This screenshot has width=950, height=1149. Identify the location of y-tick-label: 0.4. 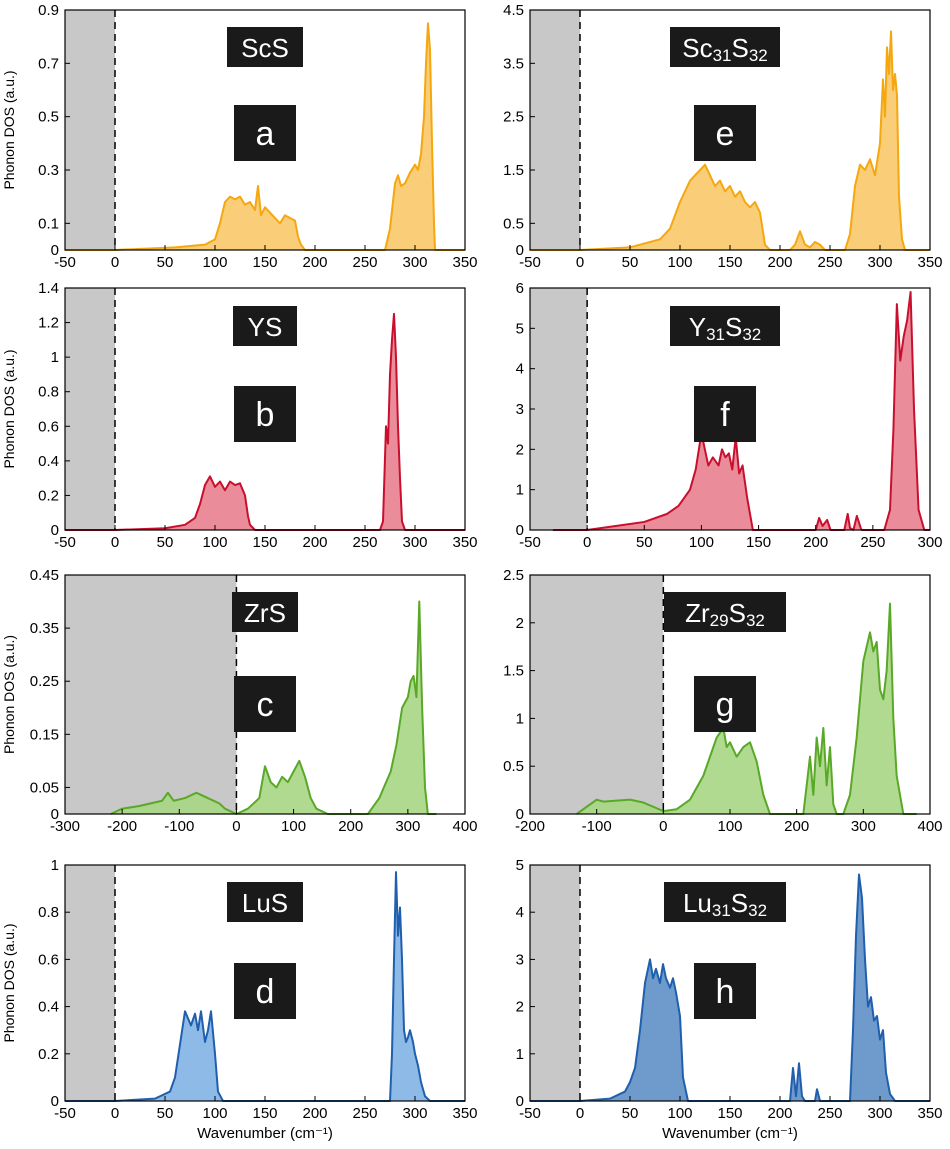
(48, 461).